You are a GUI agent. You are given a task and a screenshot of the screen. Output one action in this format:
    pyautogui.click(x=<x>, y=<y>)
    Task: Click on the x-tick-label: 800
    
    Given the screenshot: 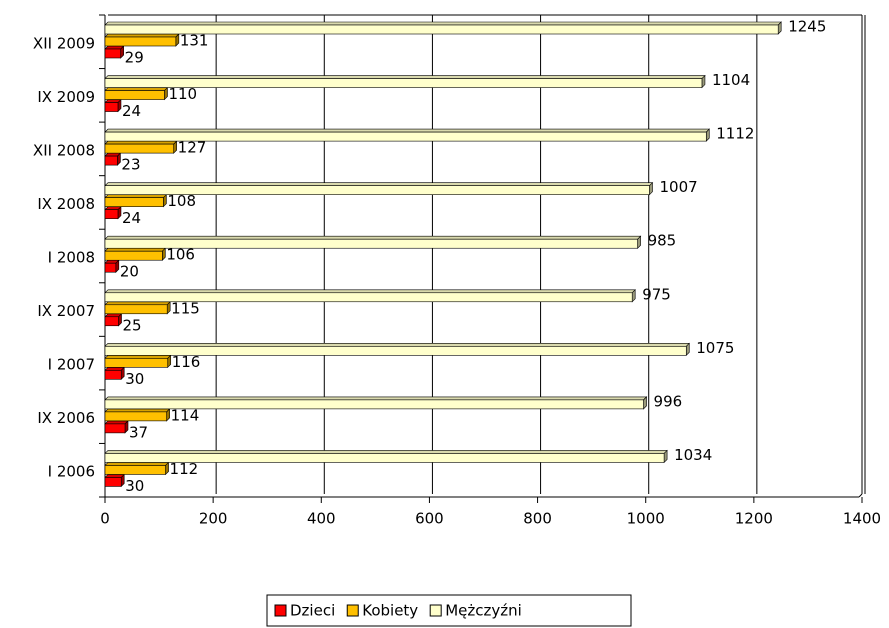 What is the action you would take?
    pyautogui.click(x=537, y=519)
    